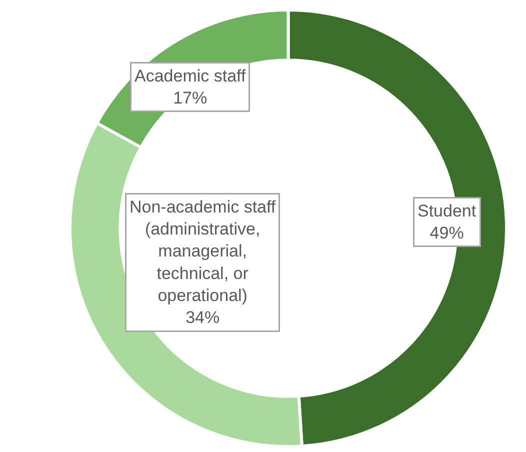  I want to click on data-label: 49%, so click(447, 233).